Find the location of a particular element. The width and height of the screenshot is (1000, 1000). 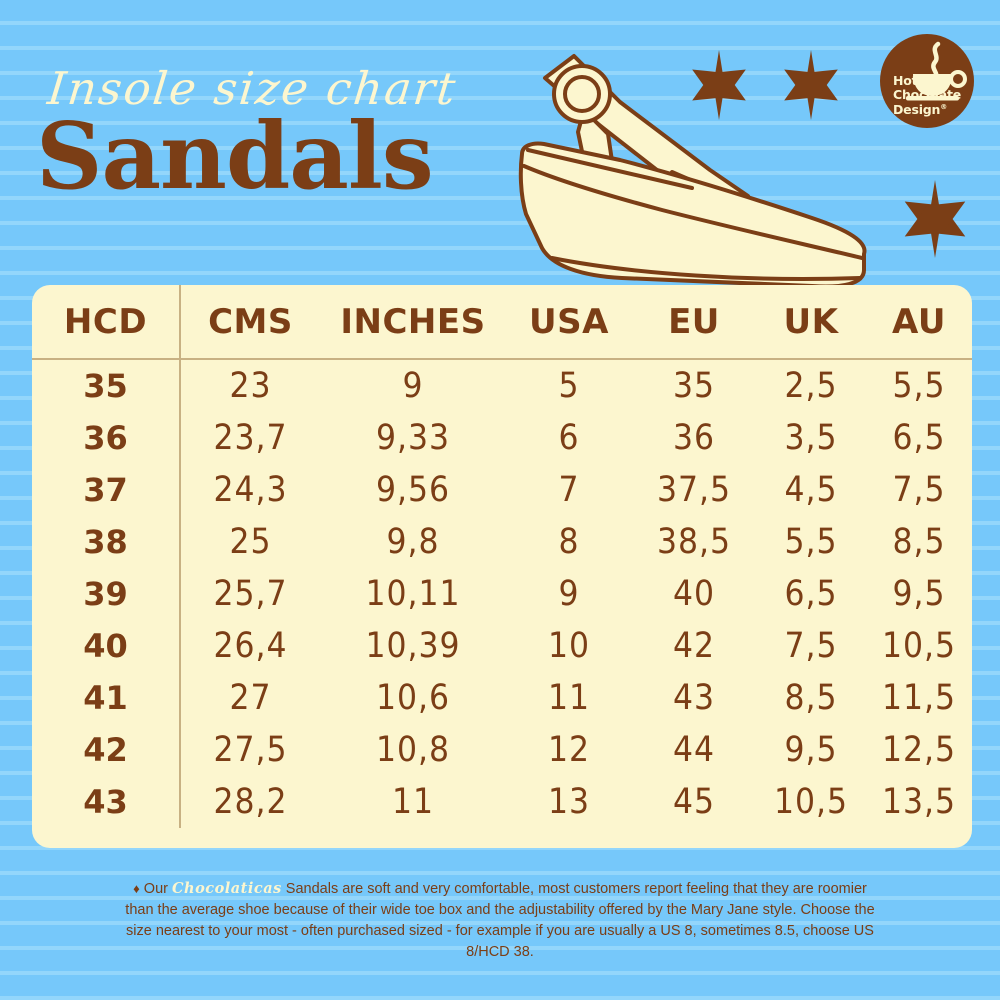

cell-uk: 2,5 is located at coordinates (811, 386).